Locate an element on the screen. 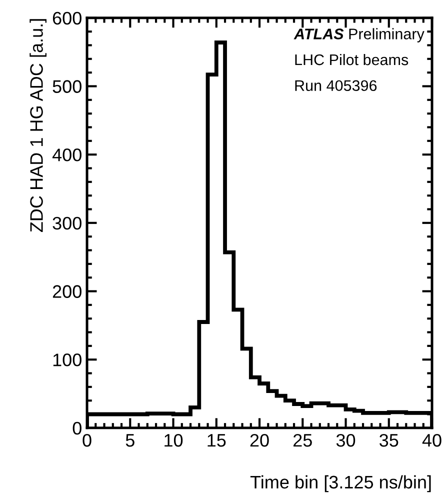  y-tick-label: 400 is located at coordinates (67, 155).